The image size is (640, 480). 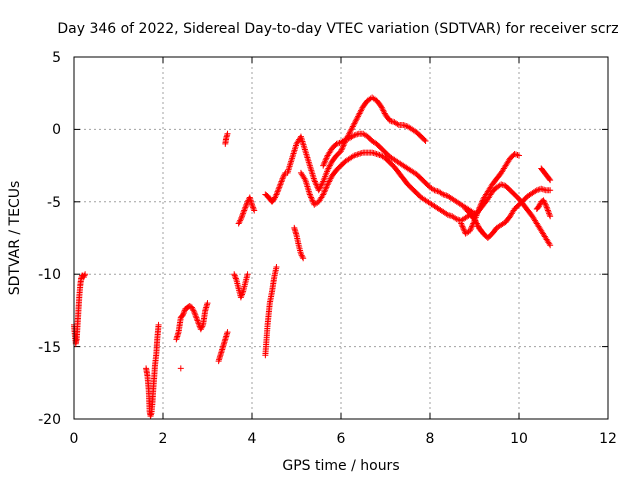 What do you see at coordinates (74, 439) in the screenshot?
I see `x-tick-label: 0` at bounding box center [74, 439].